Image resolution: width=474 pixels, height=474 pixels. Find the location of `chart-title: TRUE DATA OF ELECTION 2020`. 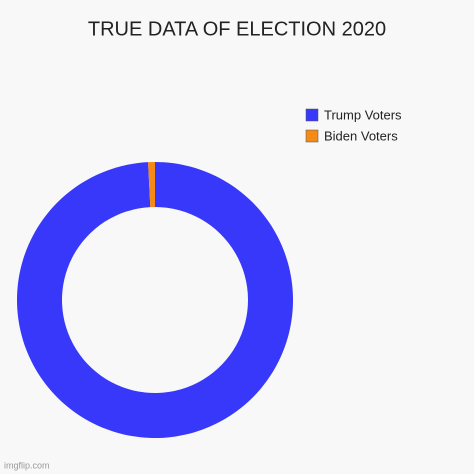

chart-title: TRUE DATA OF ELECTION 2020 is located at coordinates (237, 29).